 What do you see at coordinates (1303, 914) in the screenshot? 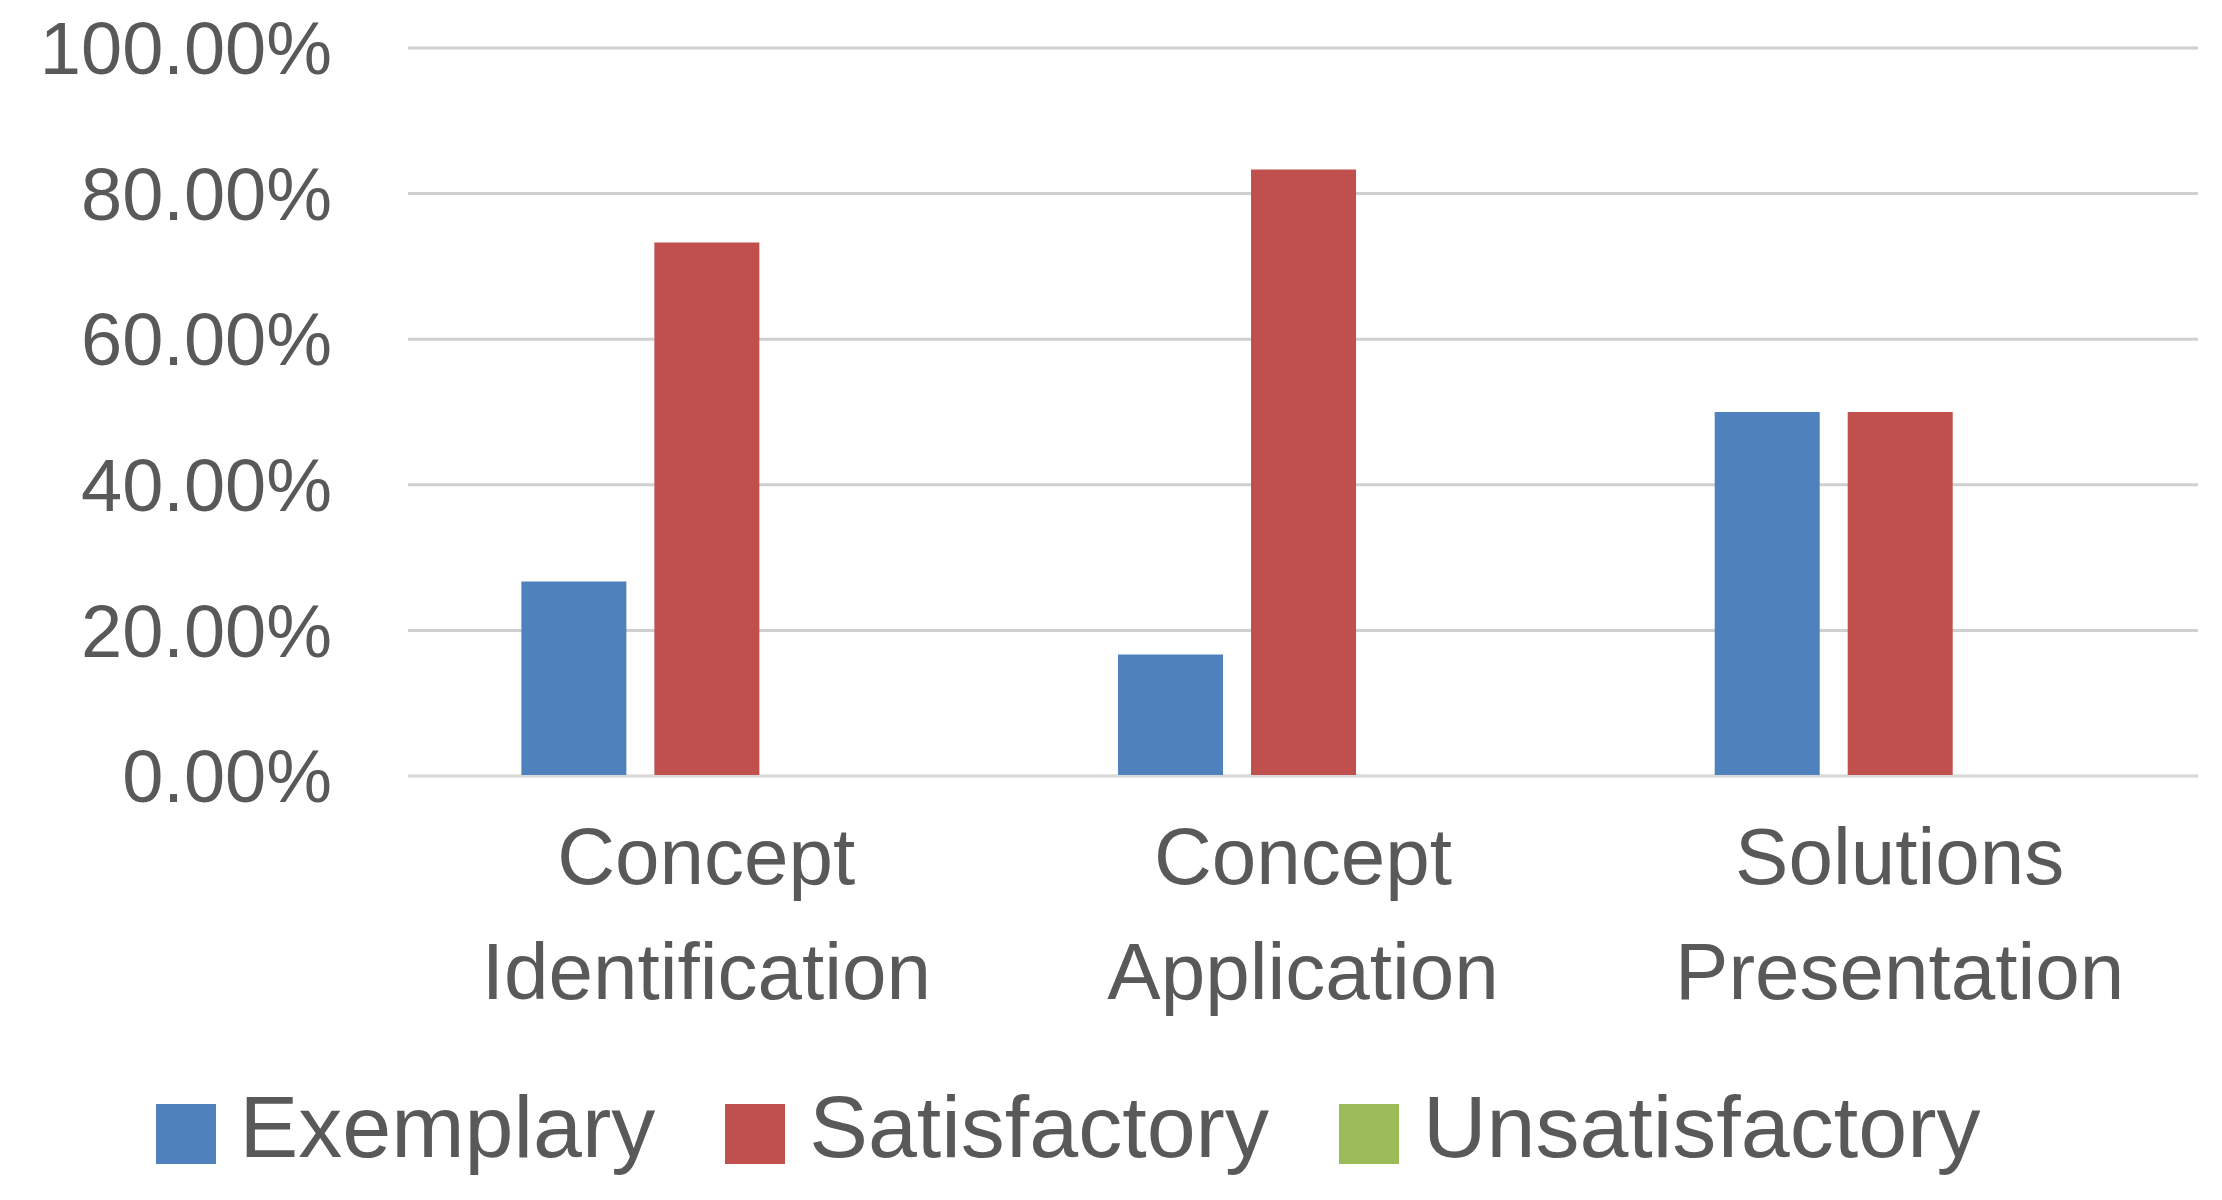
I see `x-tick-label: Concept Application` at bounding box center [1303, 914].